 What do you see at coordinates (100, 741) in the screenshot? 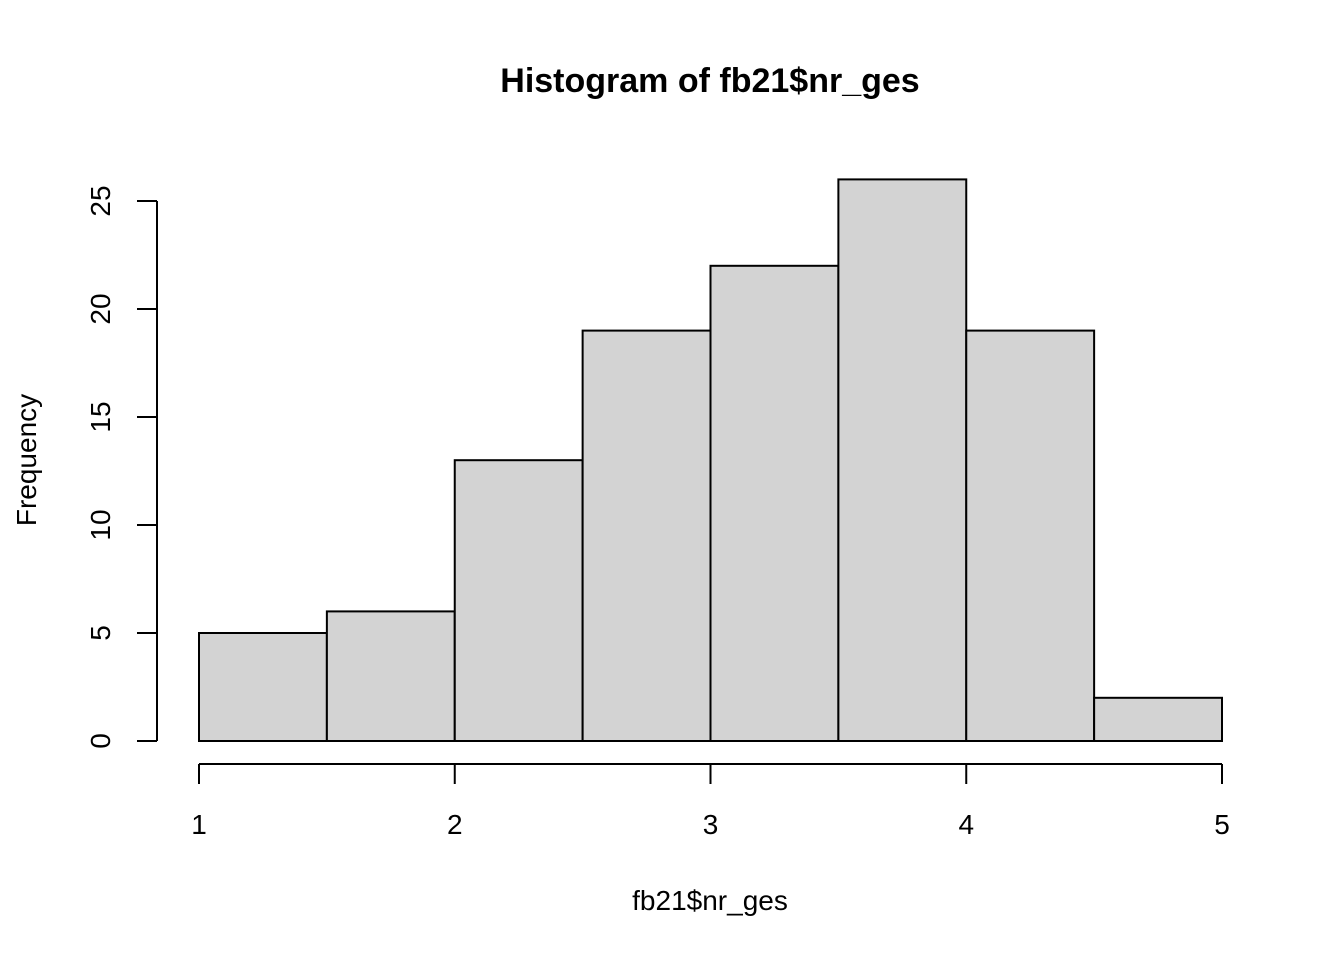
I see `y-tick-label: 0` at bounding box center [100, 741].